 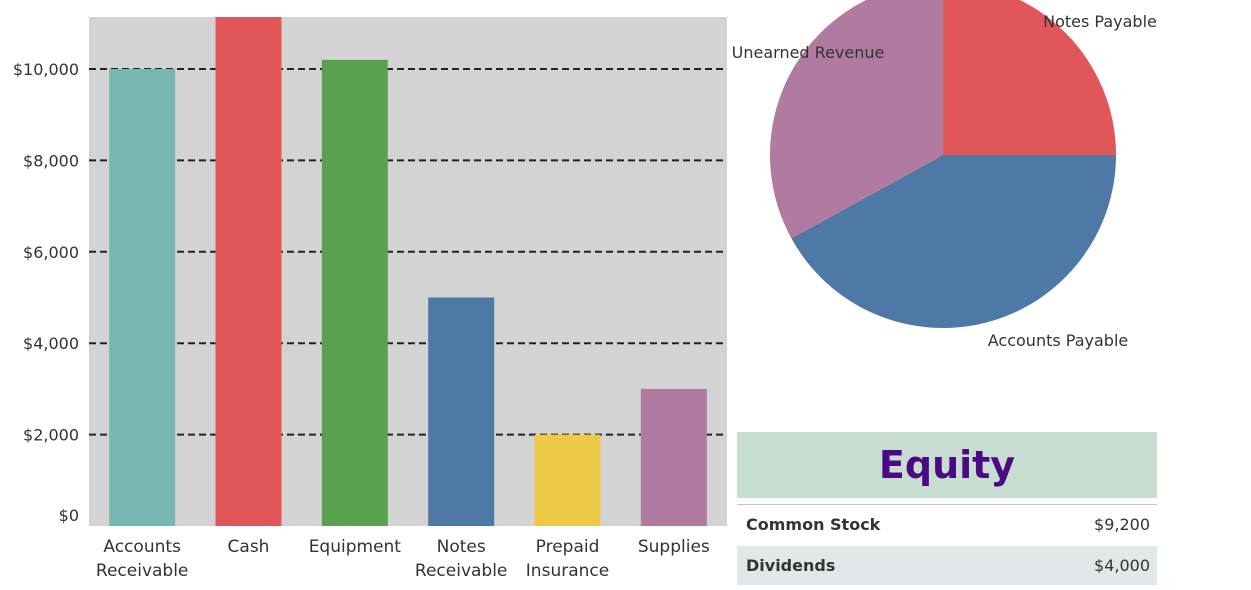 I want to click on y-tick-label: $0, so click(x=69, y=515).